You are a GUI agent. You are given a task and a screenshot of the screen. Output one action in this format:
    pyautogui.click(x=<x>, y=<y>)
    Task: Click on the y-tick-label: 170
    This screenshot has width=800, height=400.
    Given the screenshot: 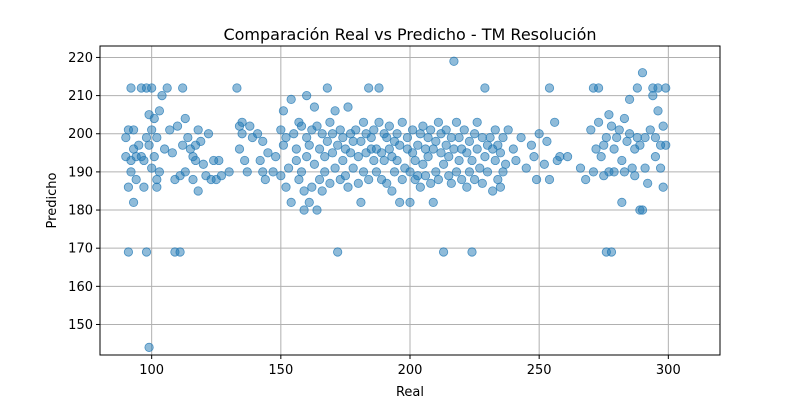 What is the action you would take?
    pyautogui.click(x=80, y=249)
    